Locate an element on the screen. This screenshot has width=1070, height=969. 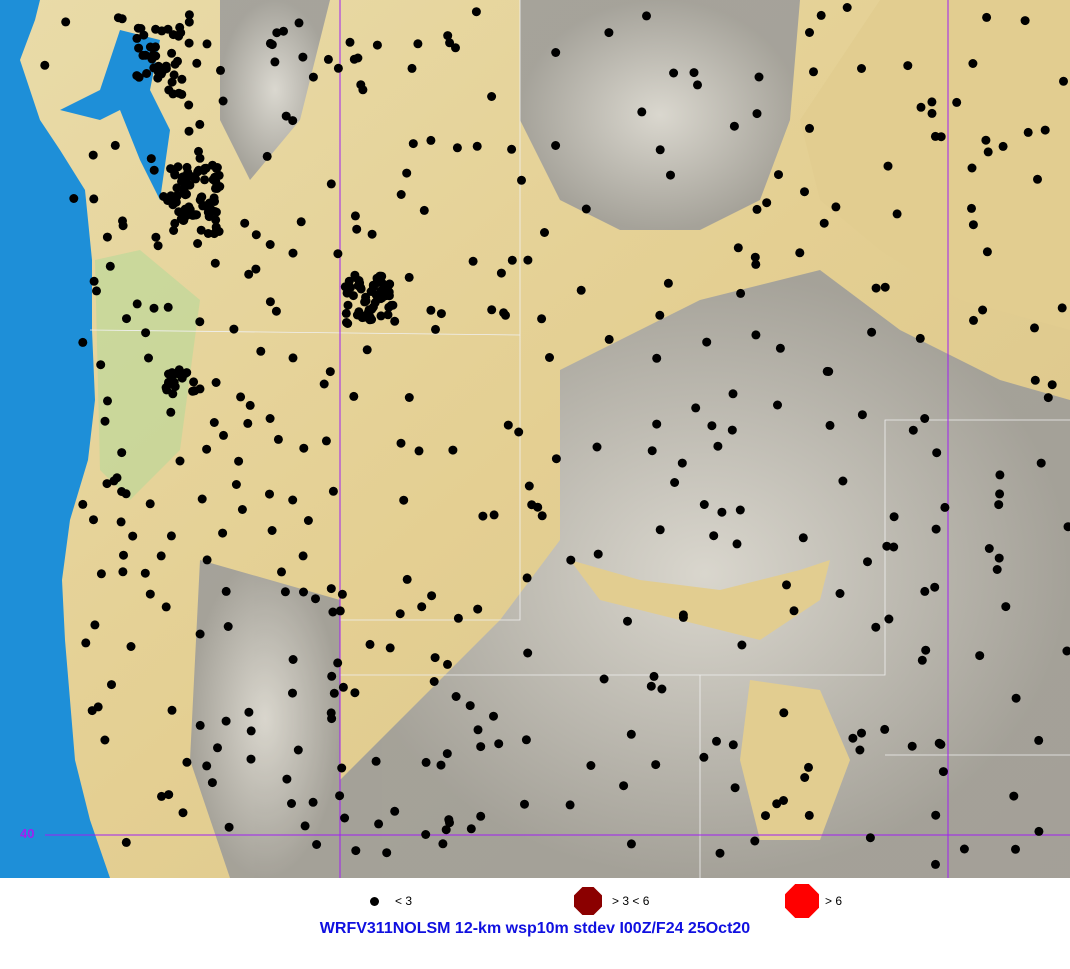
latitude-label: 40 is located at coordinates (27, 833).